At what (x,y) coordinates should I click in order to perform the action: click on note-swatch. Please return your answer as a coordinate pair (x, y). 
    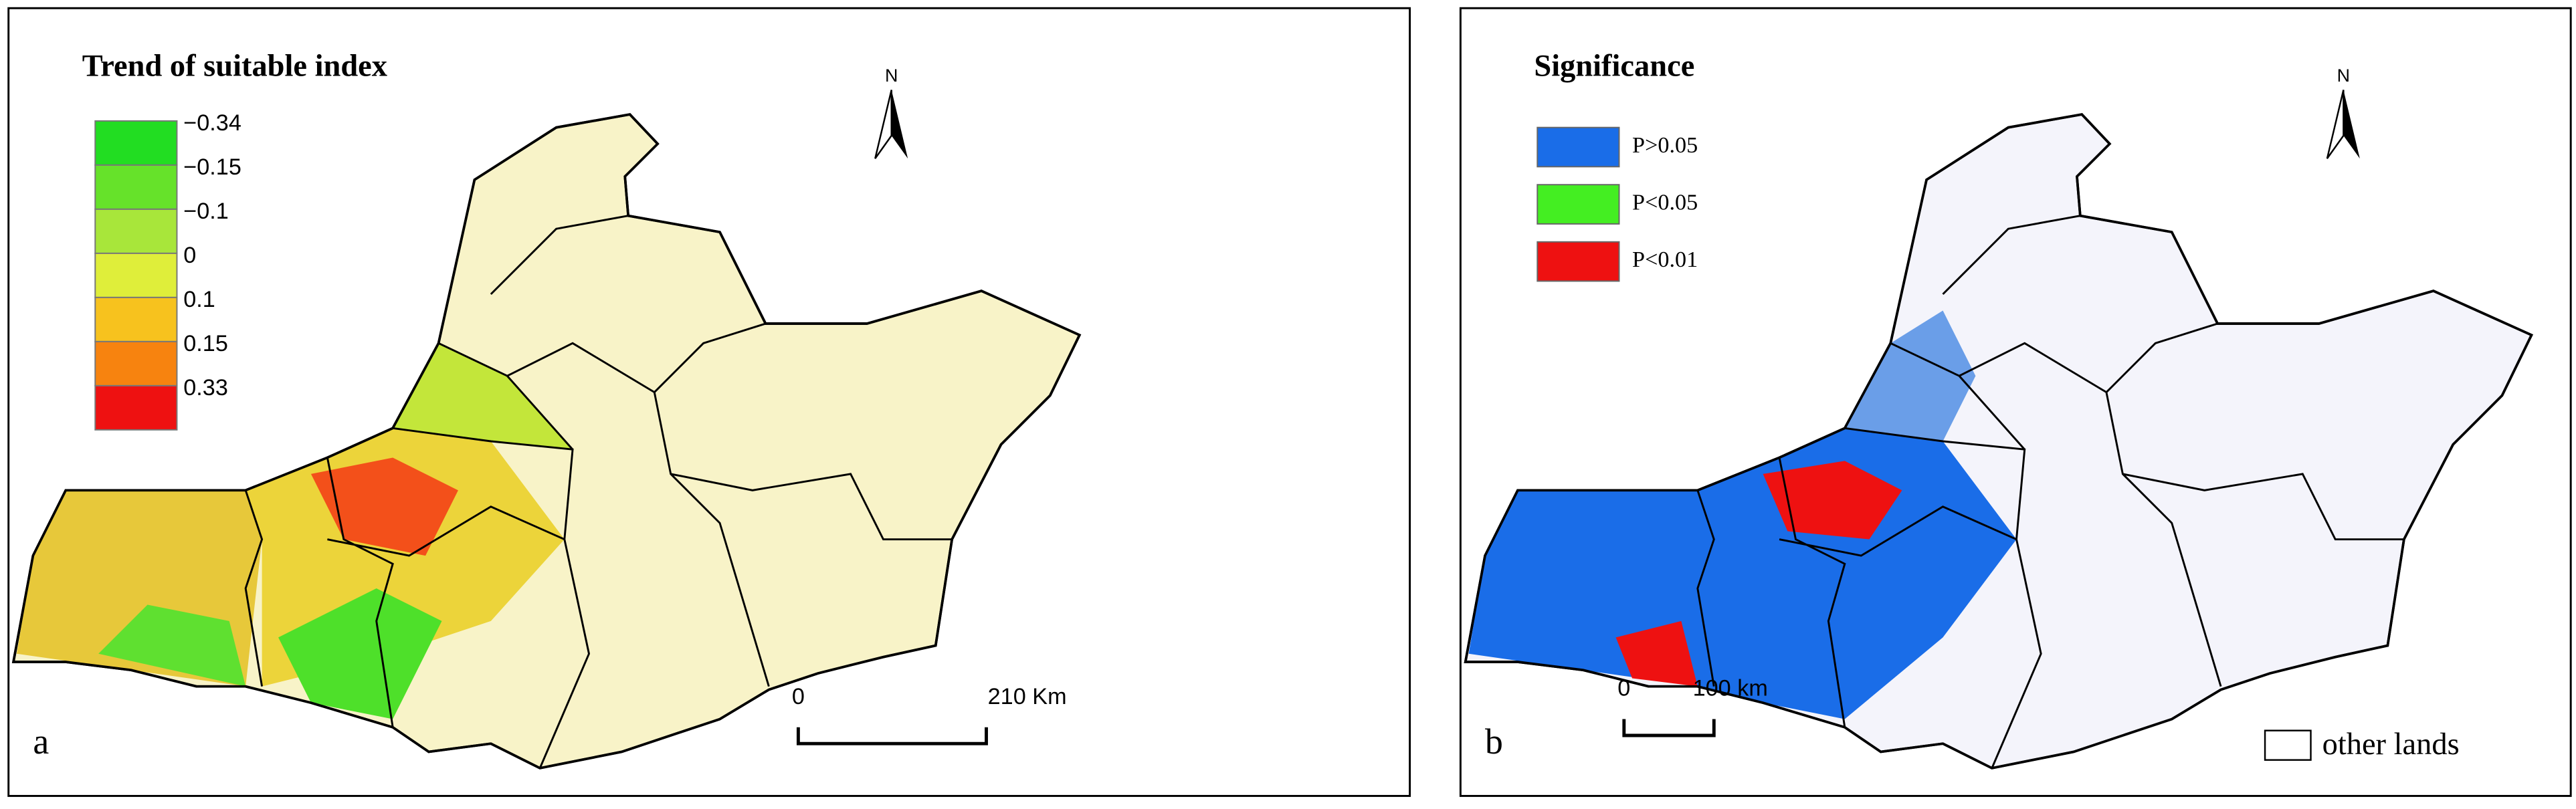
    Looking at the image, I should click on (2288, 745).